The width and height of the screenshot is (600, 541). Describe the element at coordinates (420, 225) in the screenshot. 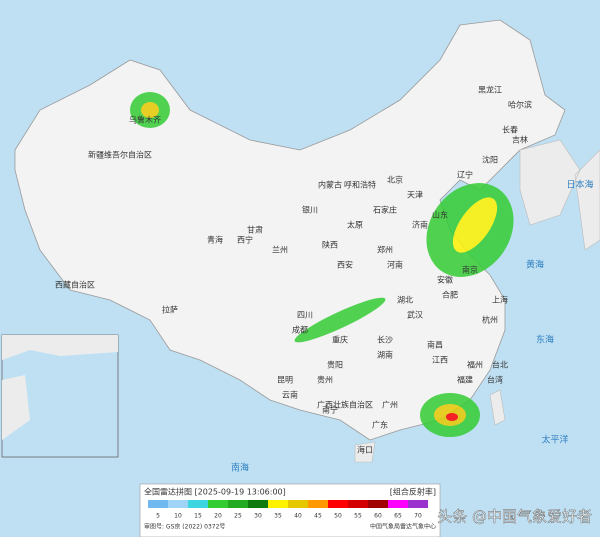

I see `place-label: 济南` at that location.